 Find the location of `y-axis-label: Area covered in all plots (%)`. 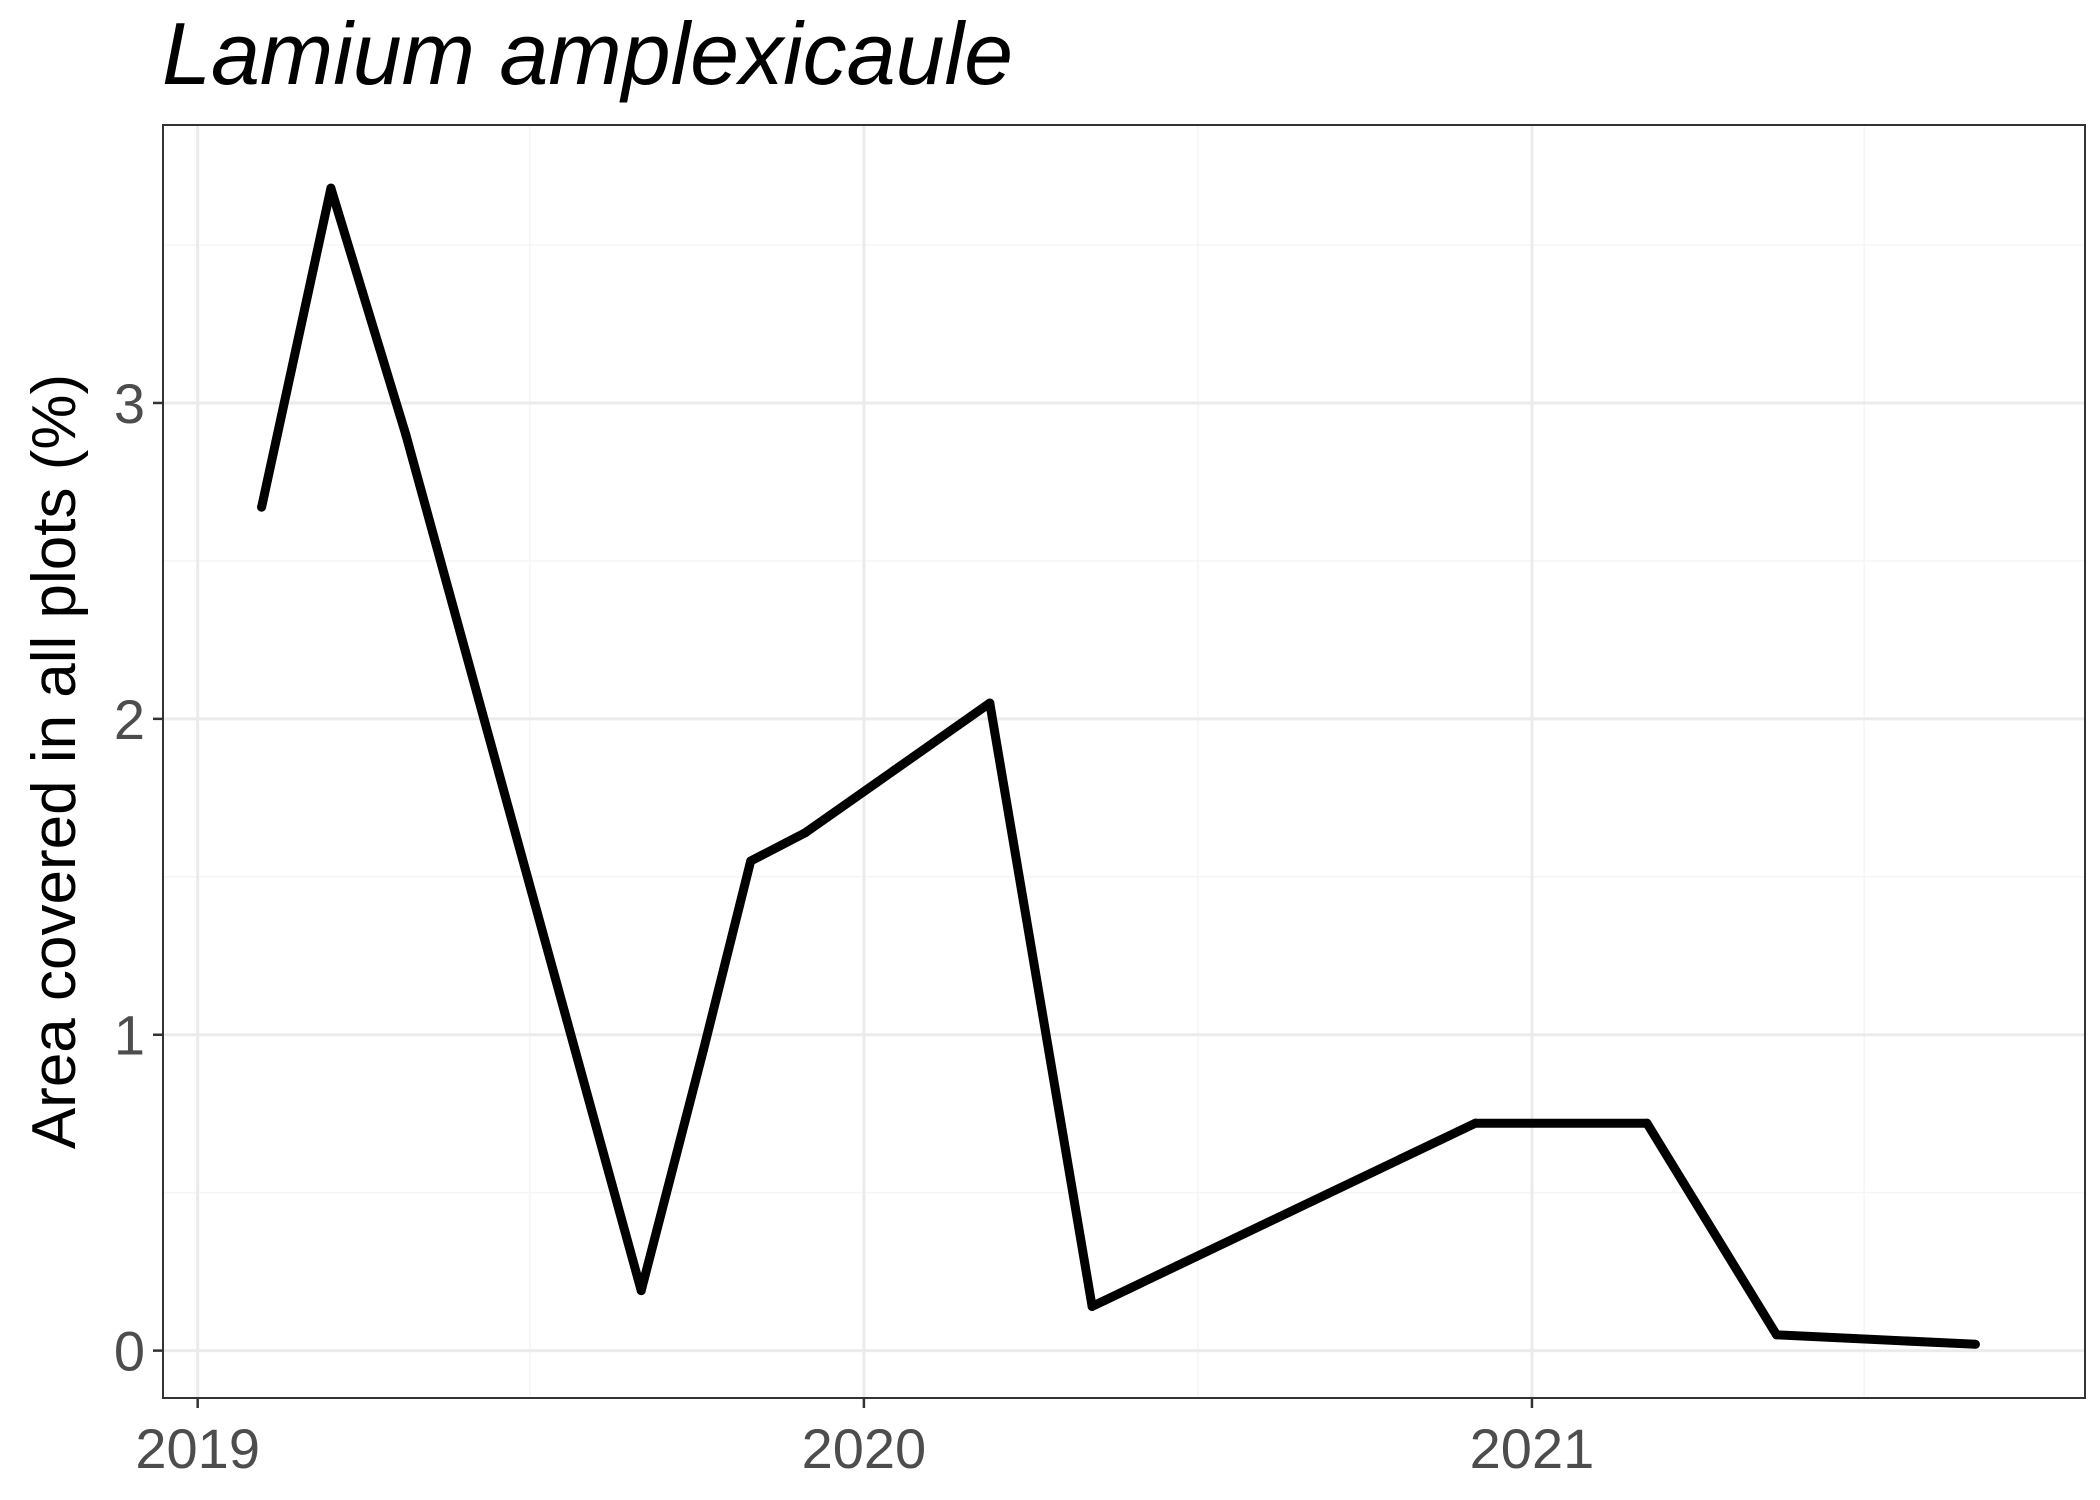

y-axis-label: Area covered in all plots (%) is located at coordinates (54, 761).